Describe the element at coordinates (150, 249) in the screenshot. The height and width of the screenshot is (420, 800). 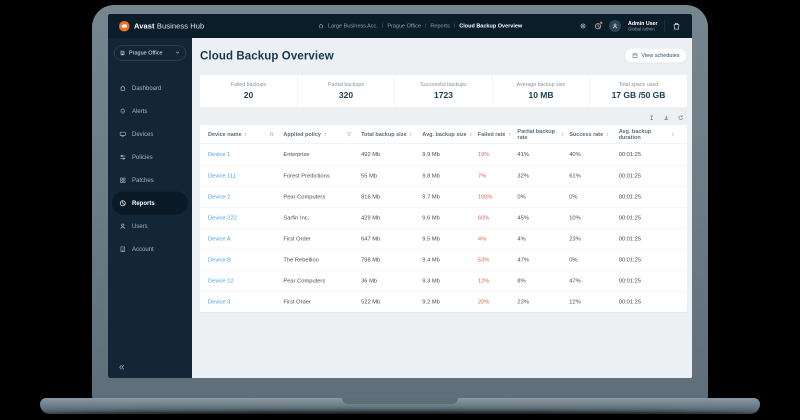
I see `sidebar-item-account: Account` at that location.